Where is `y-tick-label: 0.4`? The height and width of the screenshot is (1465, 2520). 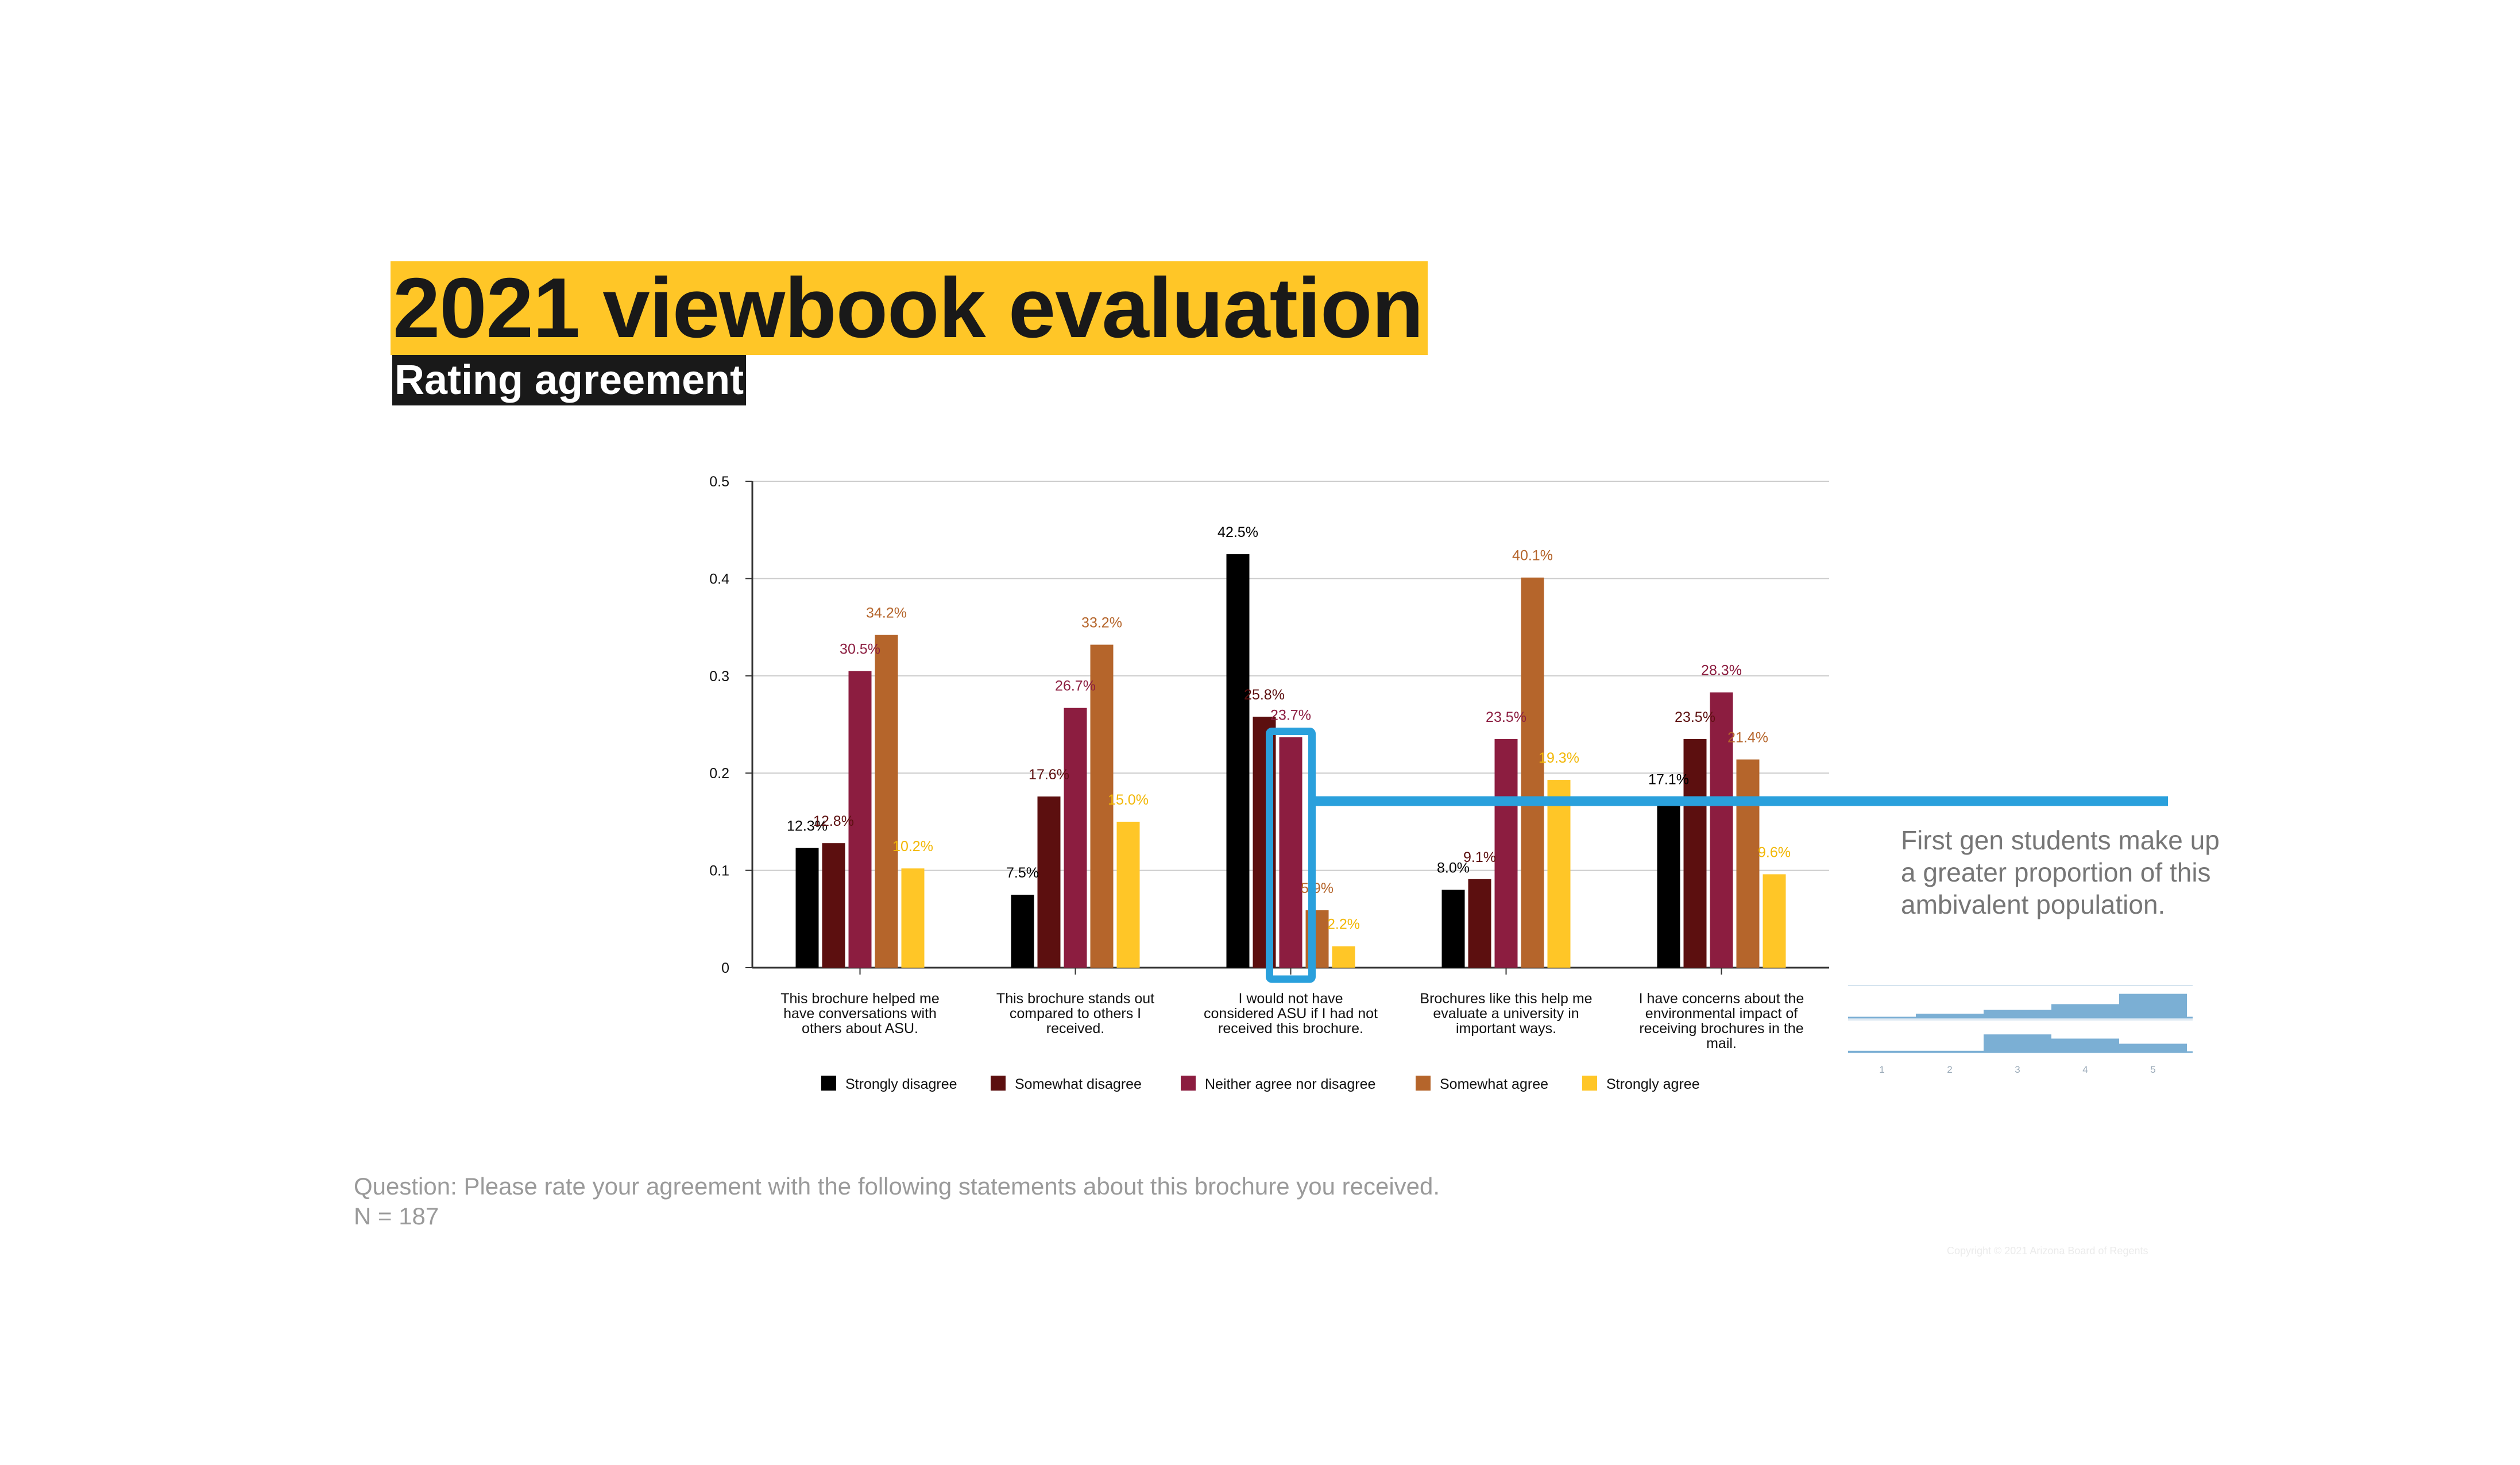
y-tick-label: 0.4 is located at coordinates (719, 579).